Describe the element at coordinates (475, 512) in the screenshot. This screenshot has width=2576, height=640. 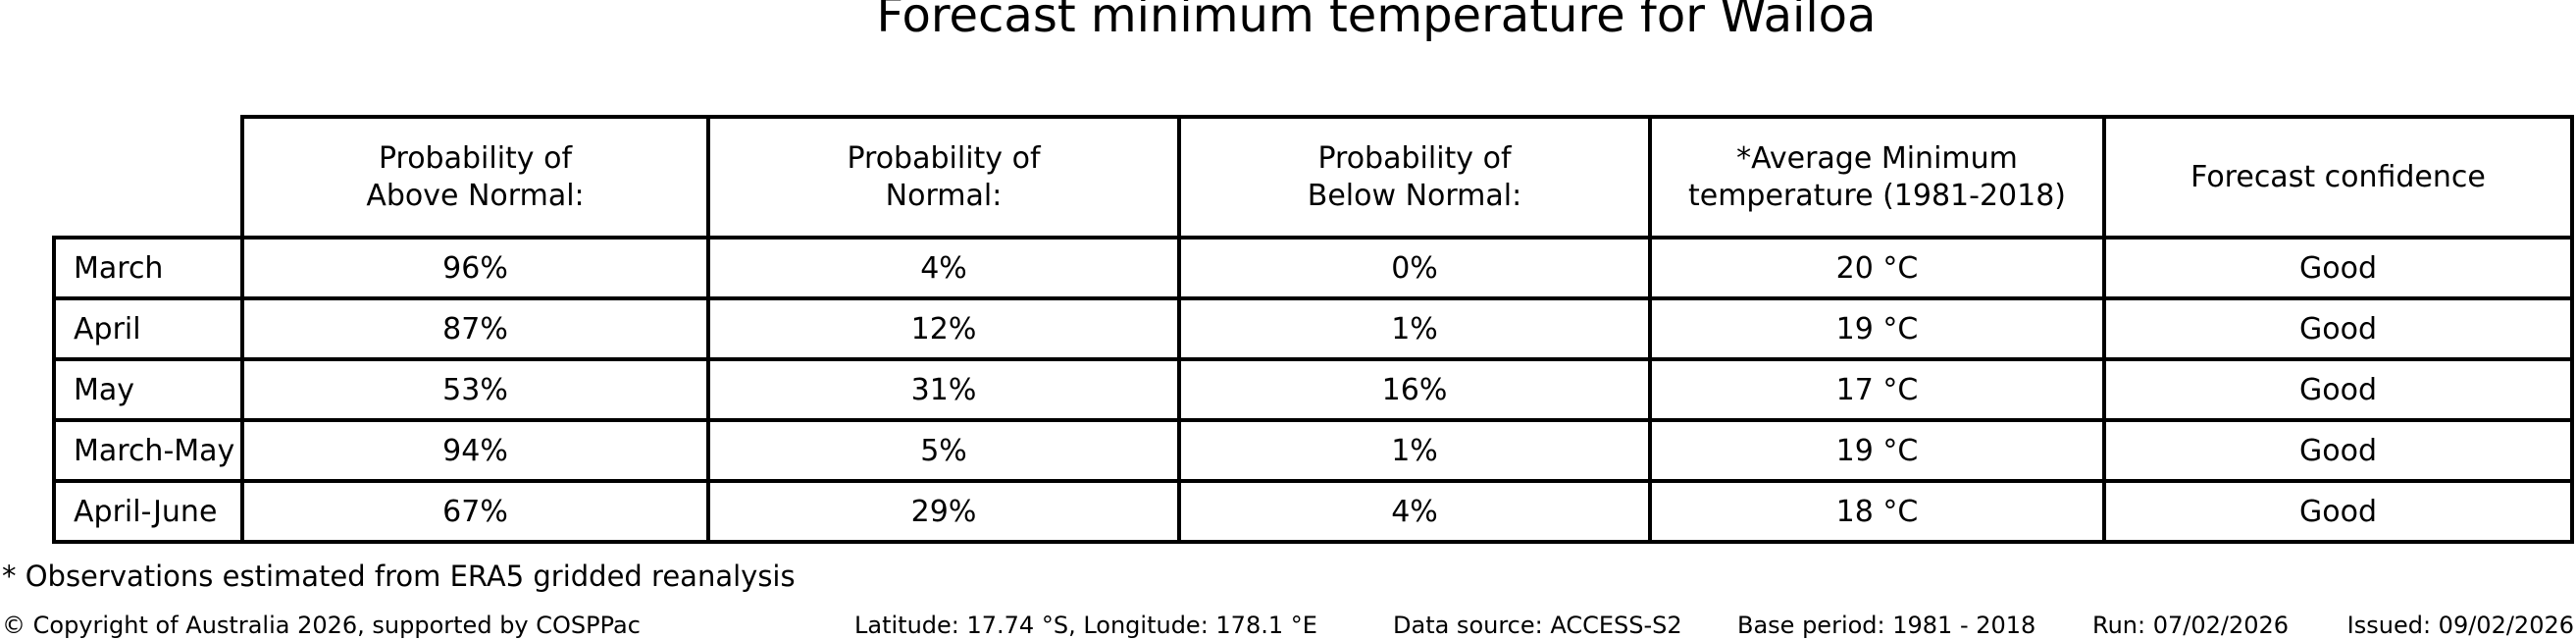
I see `cell-april-june-above: 67%` at that location.